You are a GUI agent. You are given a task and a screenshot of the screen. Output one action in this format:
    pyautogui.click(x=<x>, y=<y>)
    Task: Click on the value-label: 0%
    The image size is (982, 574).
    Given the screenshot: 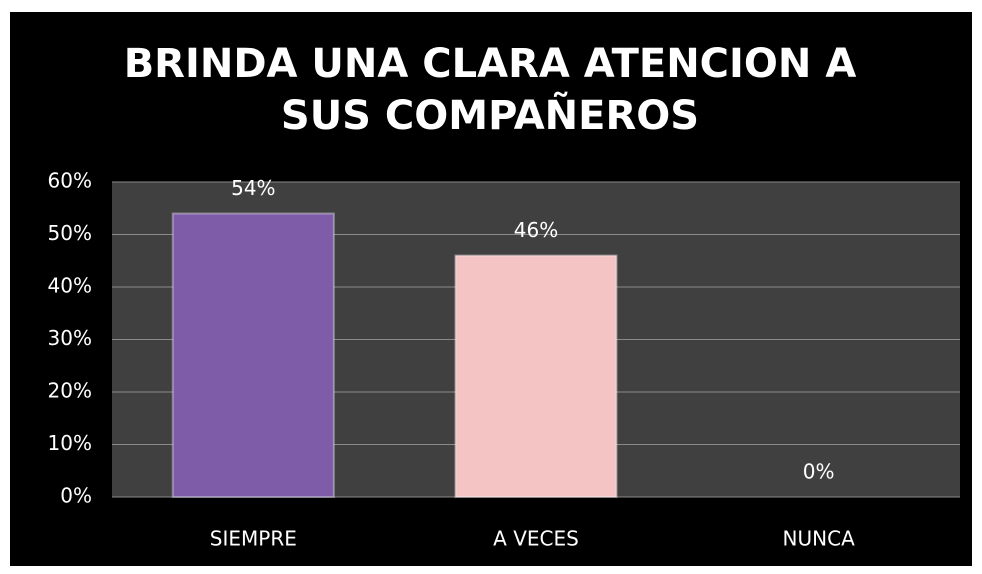 What is the action you would take?
    pyautogui.click(x=819, y=472)
    